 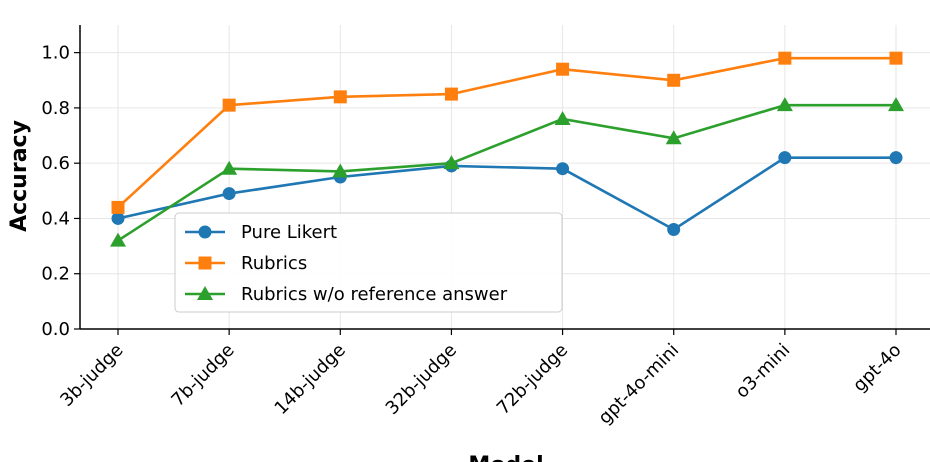 I want to click on legend-label: Rubrics w/o reference answer, so click(x=374, y=294).